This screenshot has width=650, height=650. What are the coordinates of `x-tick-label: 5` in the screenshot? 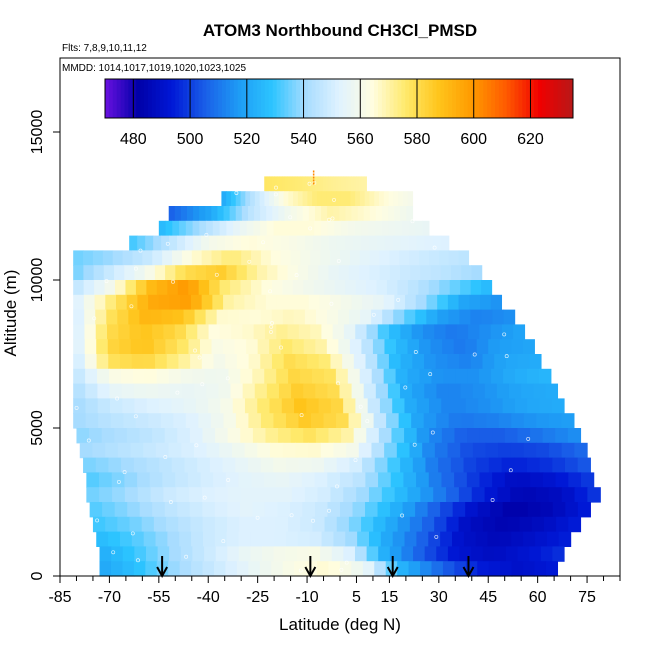 It's located at (356, 597).